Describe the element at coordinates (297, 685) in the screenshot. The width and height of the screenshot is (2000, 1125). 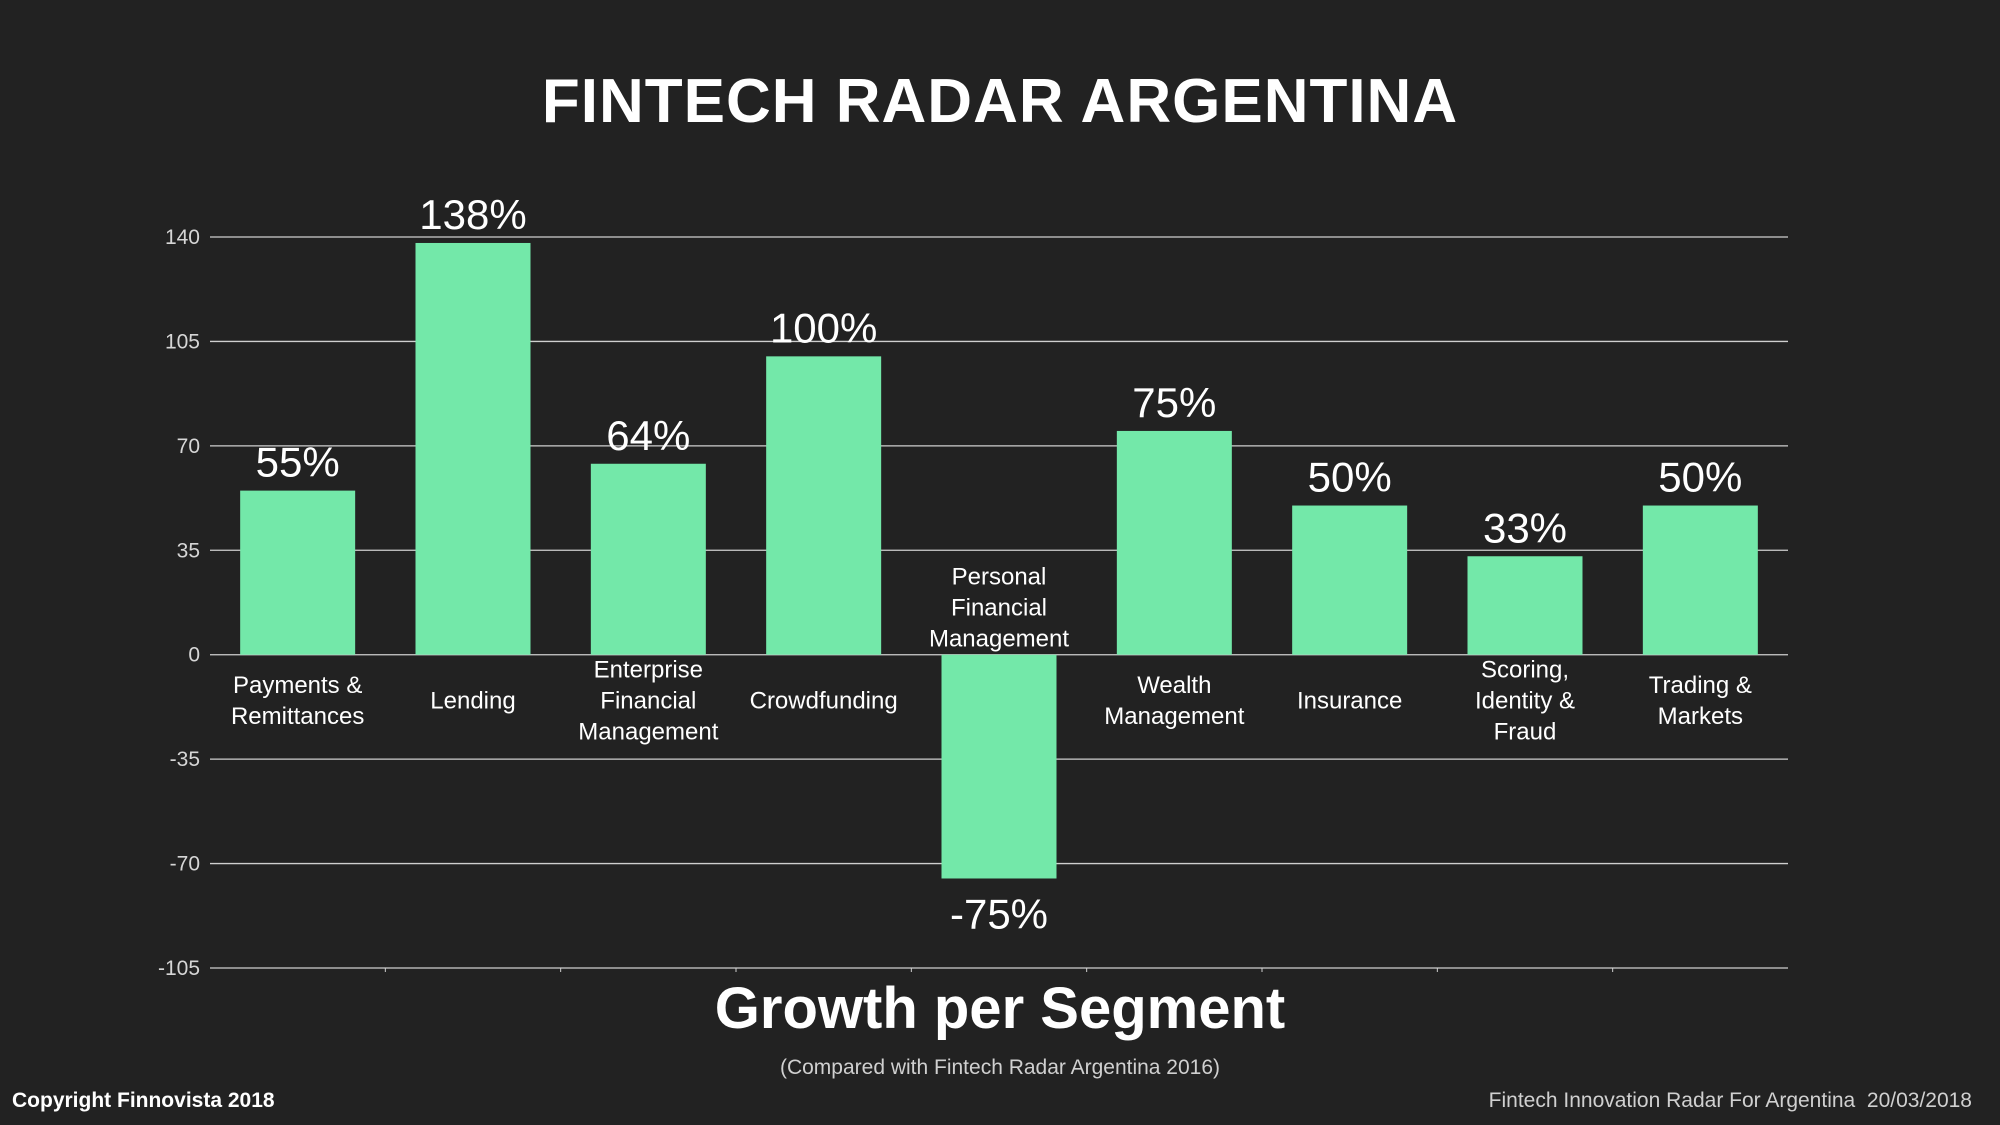
I see `category-label-line: Payments &` at that location.